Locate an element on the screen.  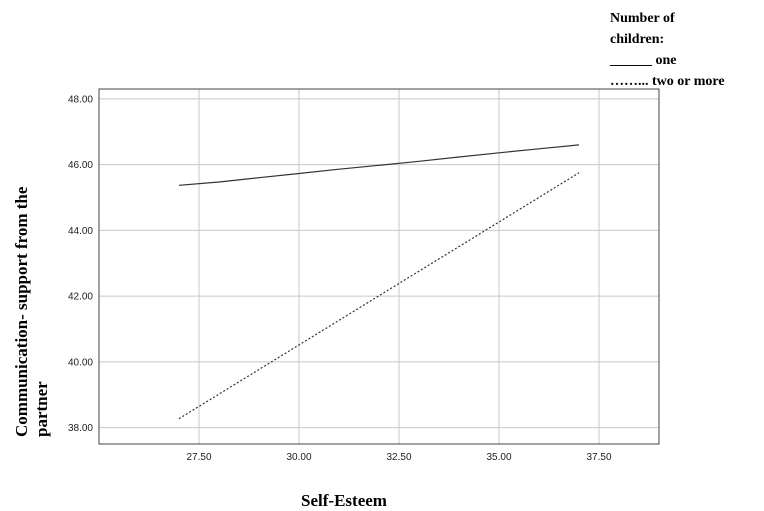
x-tick-label: 37.50 is located at coordinates (598, 457).